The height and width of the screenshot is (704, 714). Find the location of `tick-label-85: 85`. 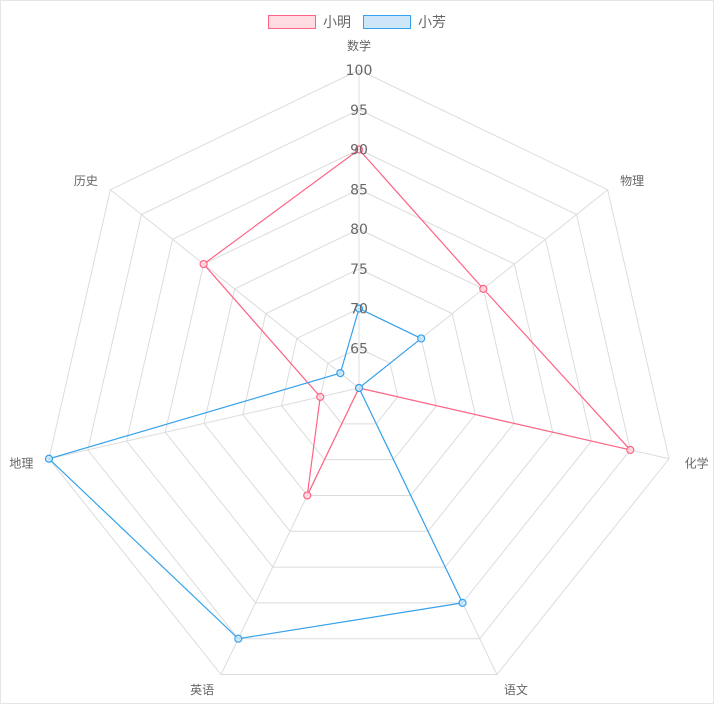

tick-label-85: 85 is located at coordinates (359, 190).